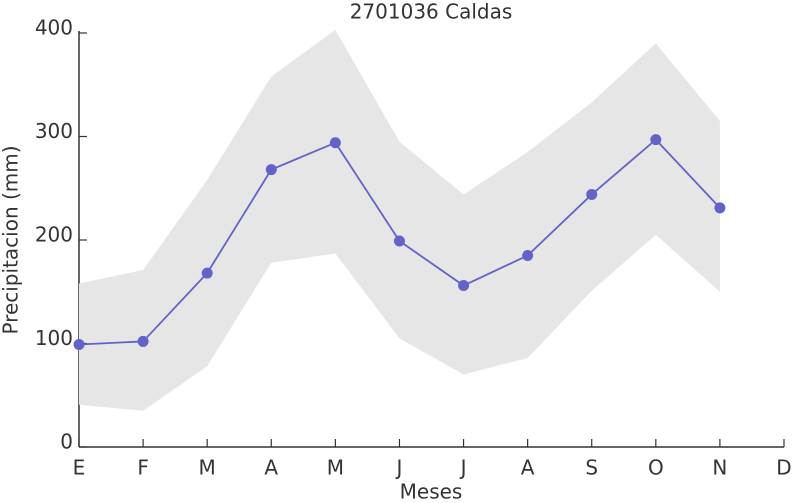 This screenshot has width=792, height=503. I want to click on x-tick-label: S, so click(591, 468).